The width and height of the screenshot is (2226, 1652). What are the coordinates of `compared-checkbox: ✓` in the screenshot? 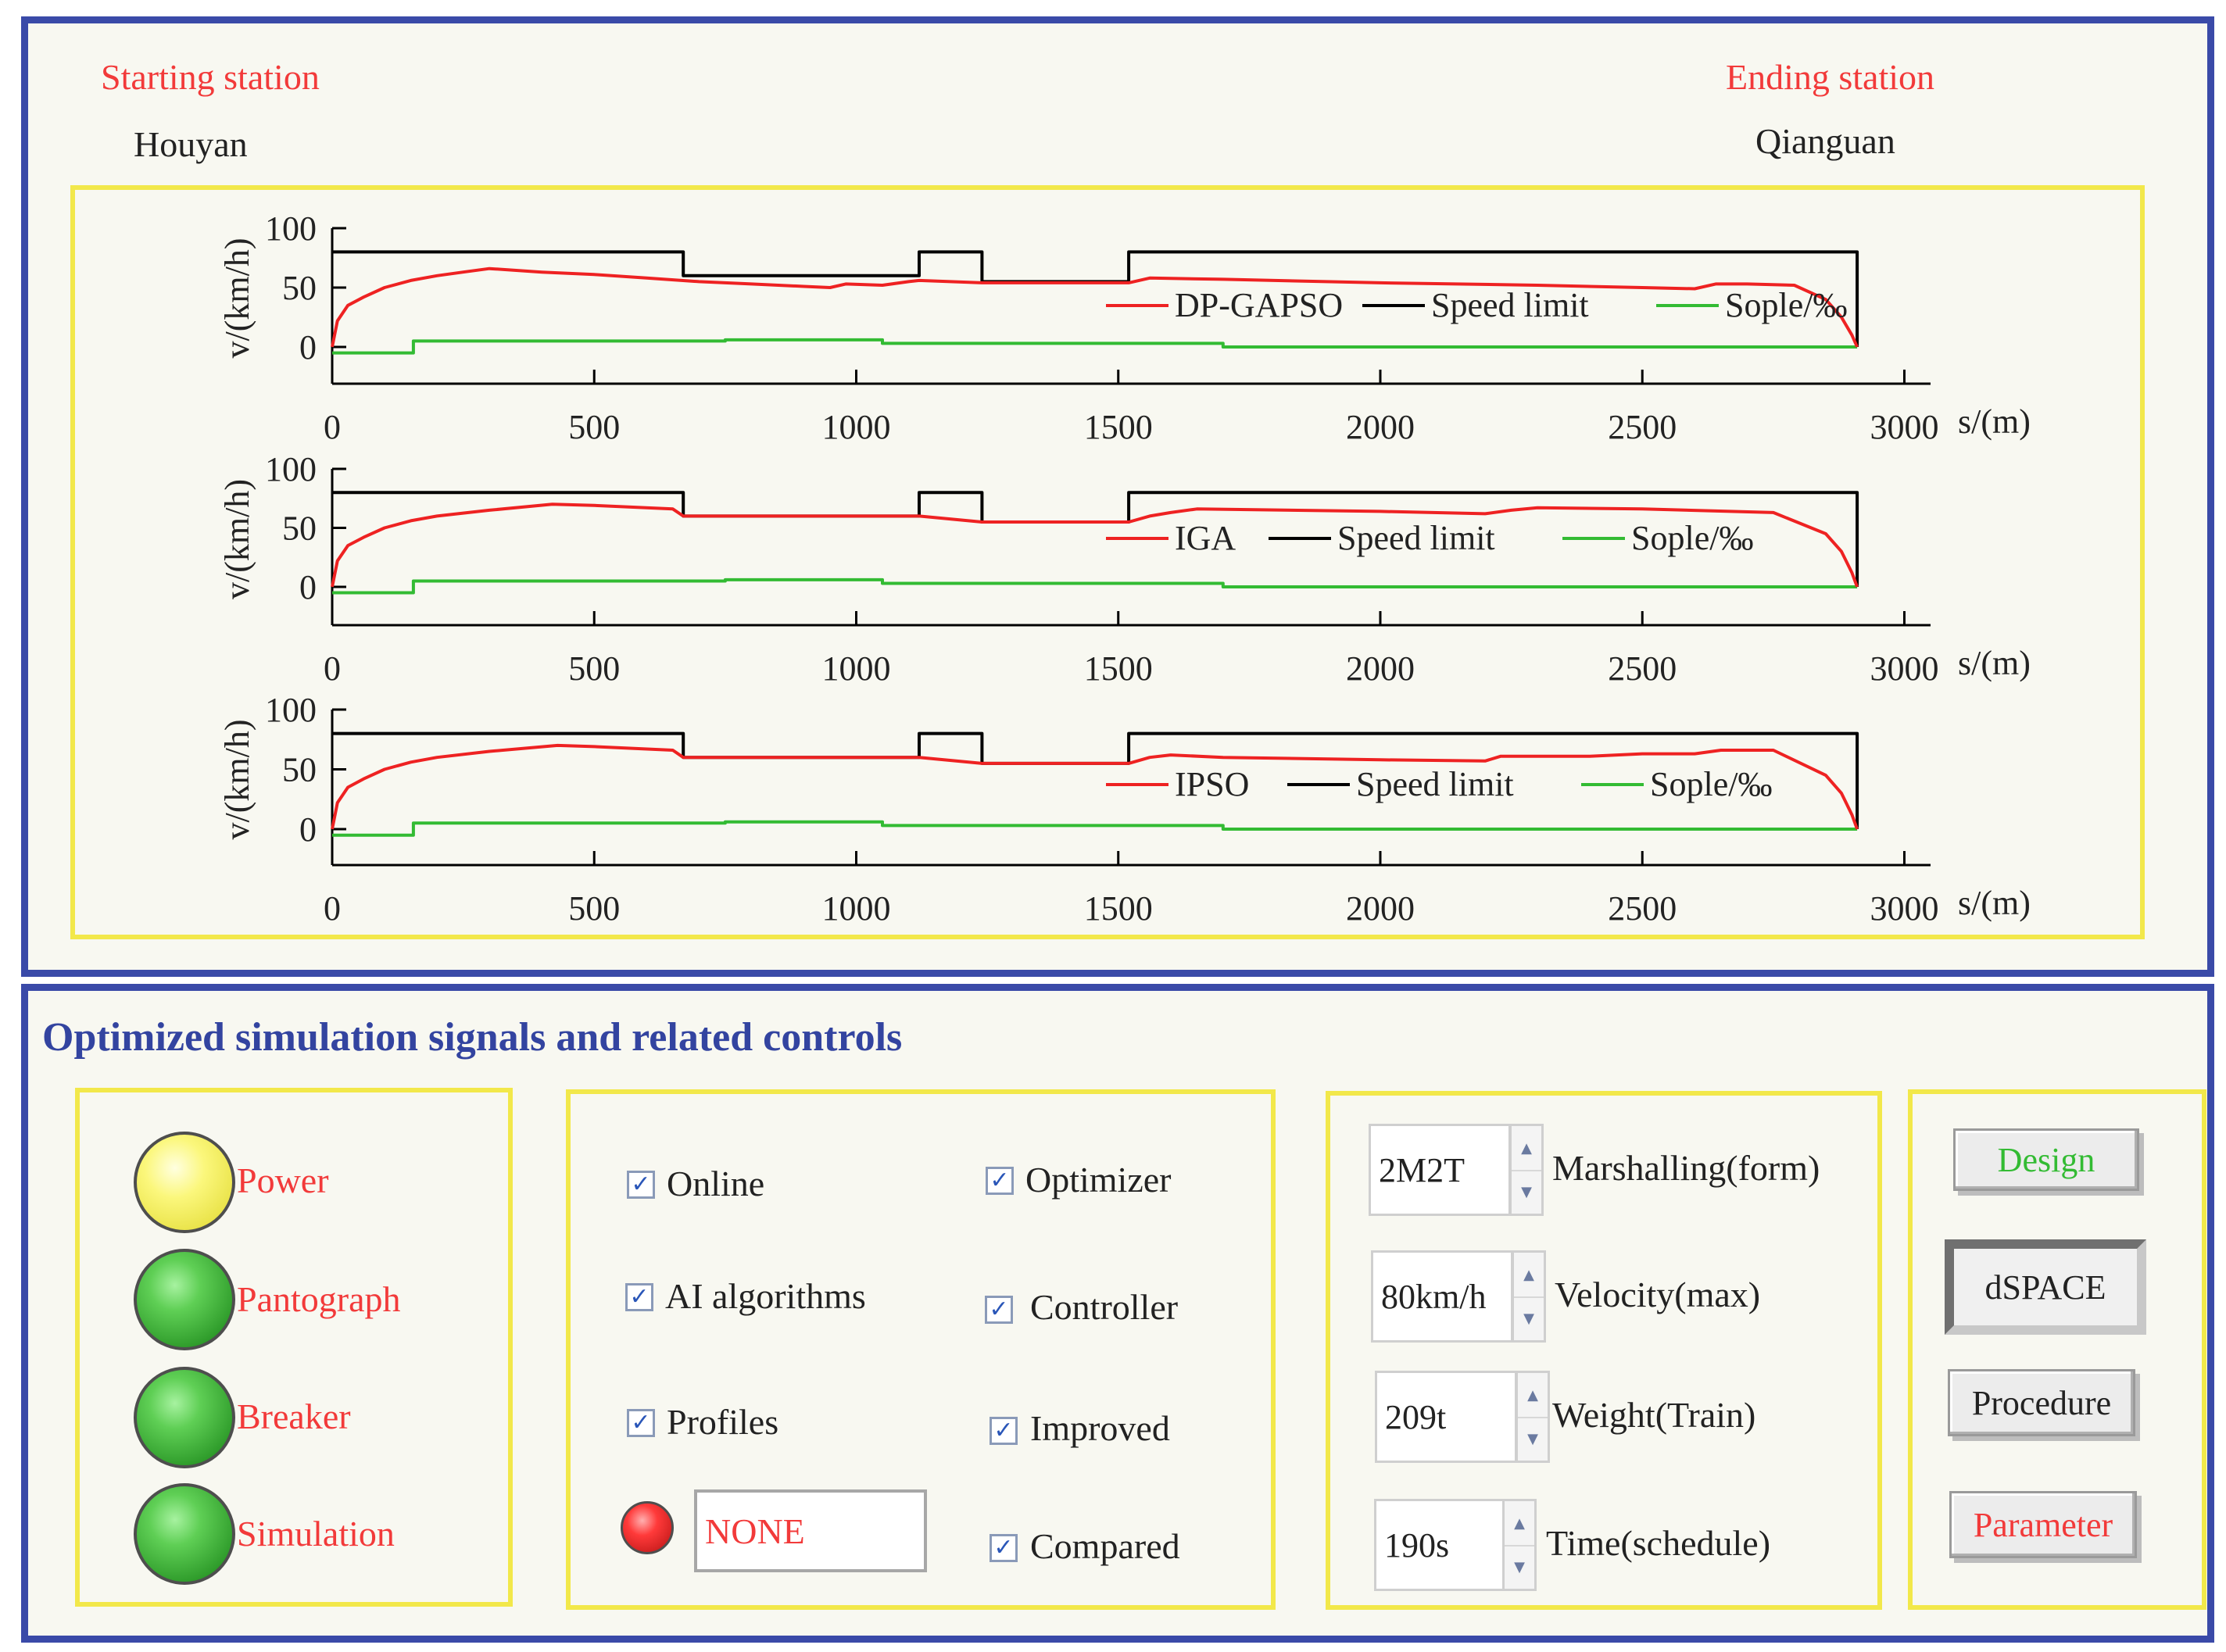 It's located at (1004, 1548).